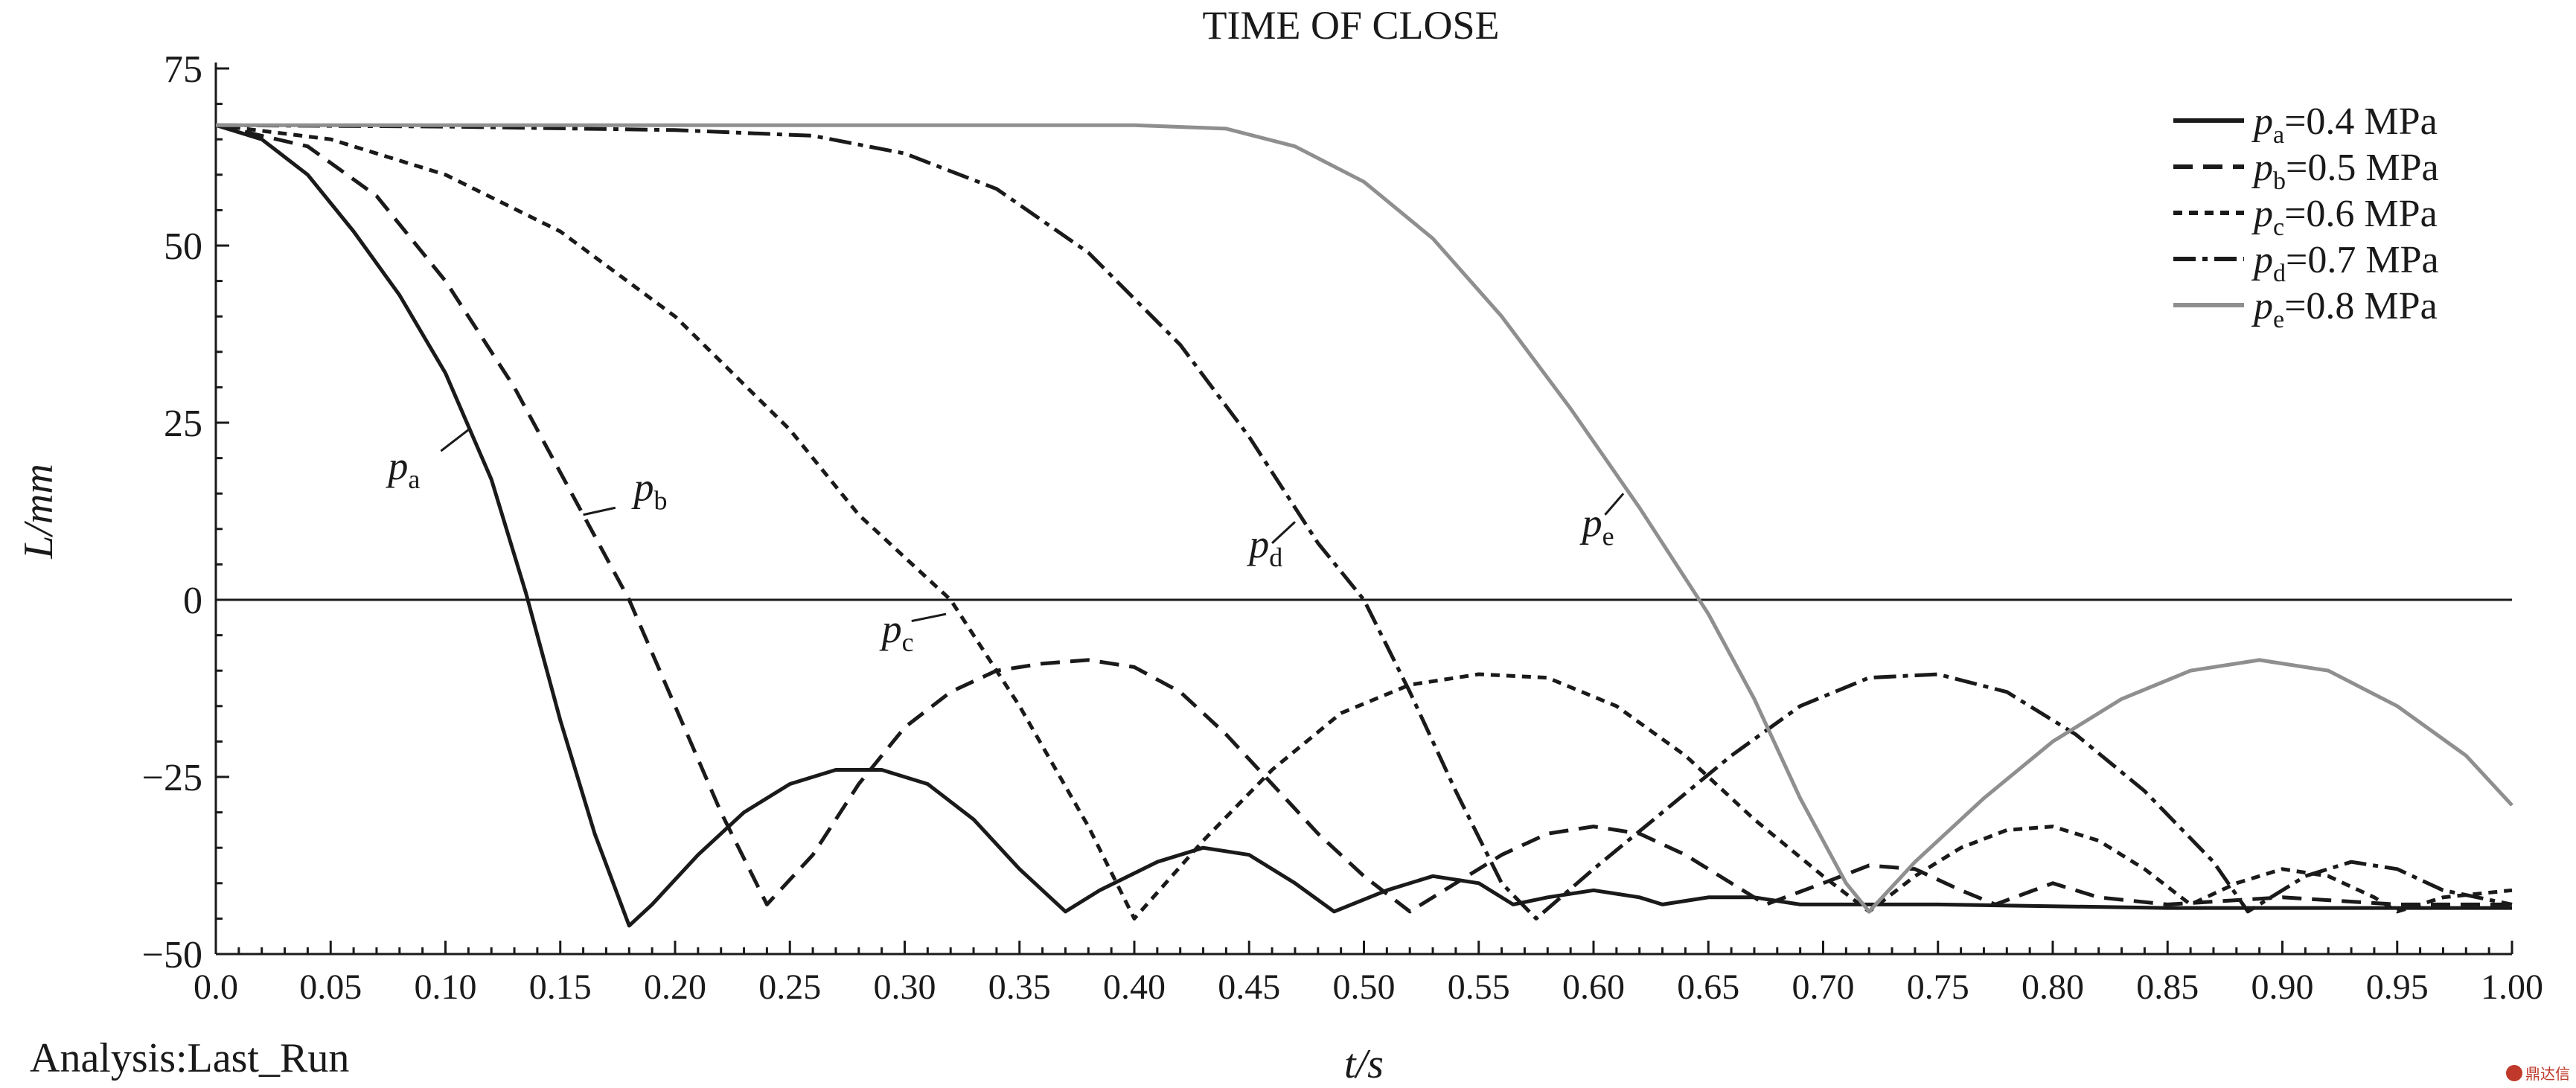  Describe the element at coordinates (446, 987) in the screenshot. I see `x-tick-label: 0.10` at that location.